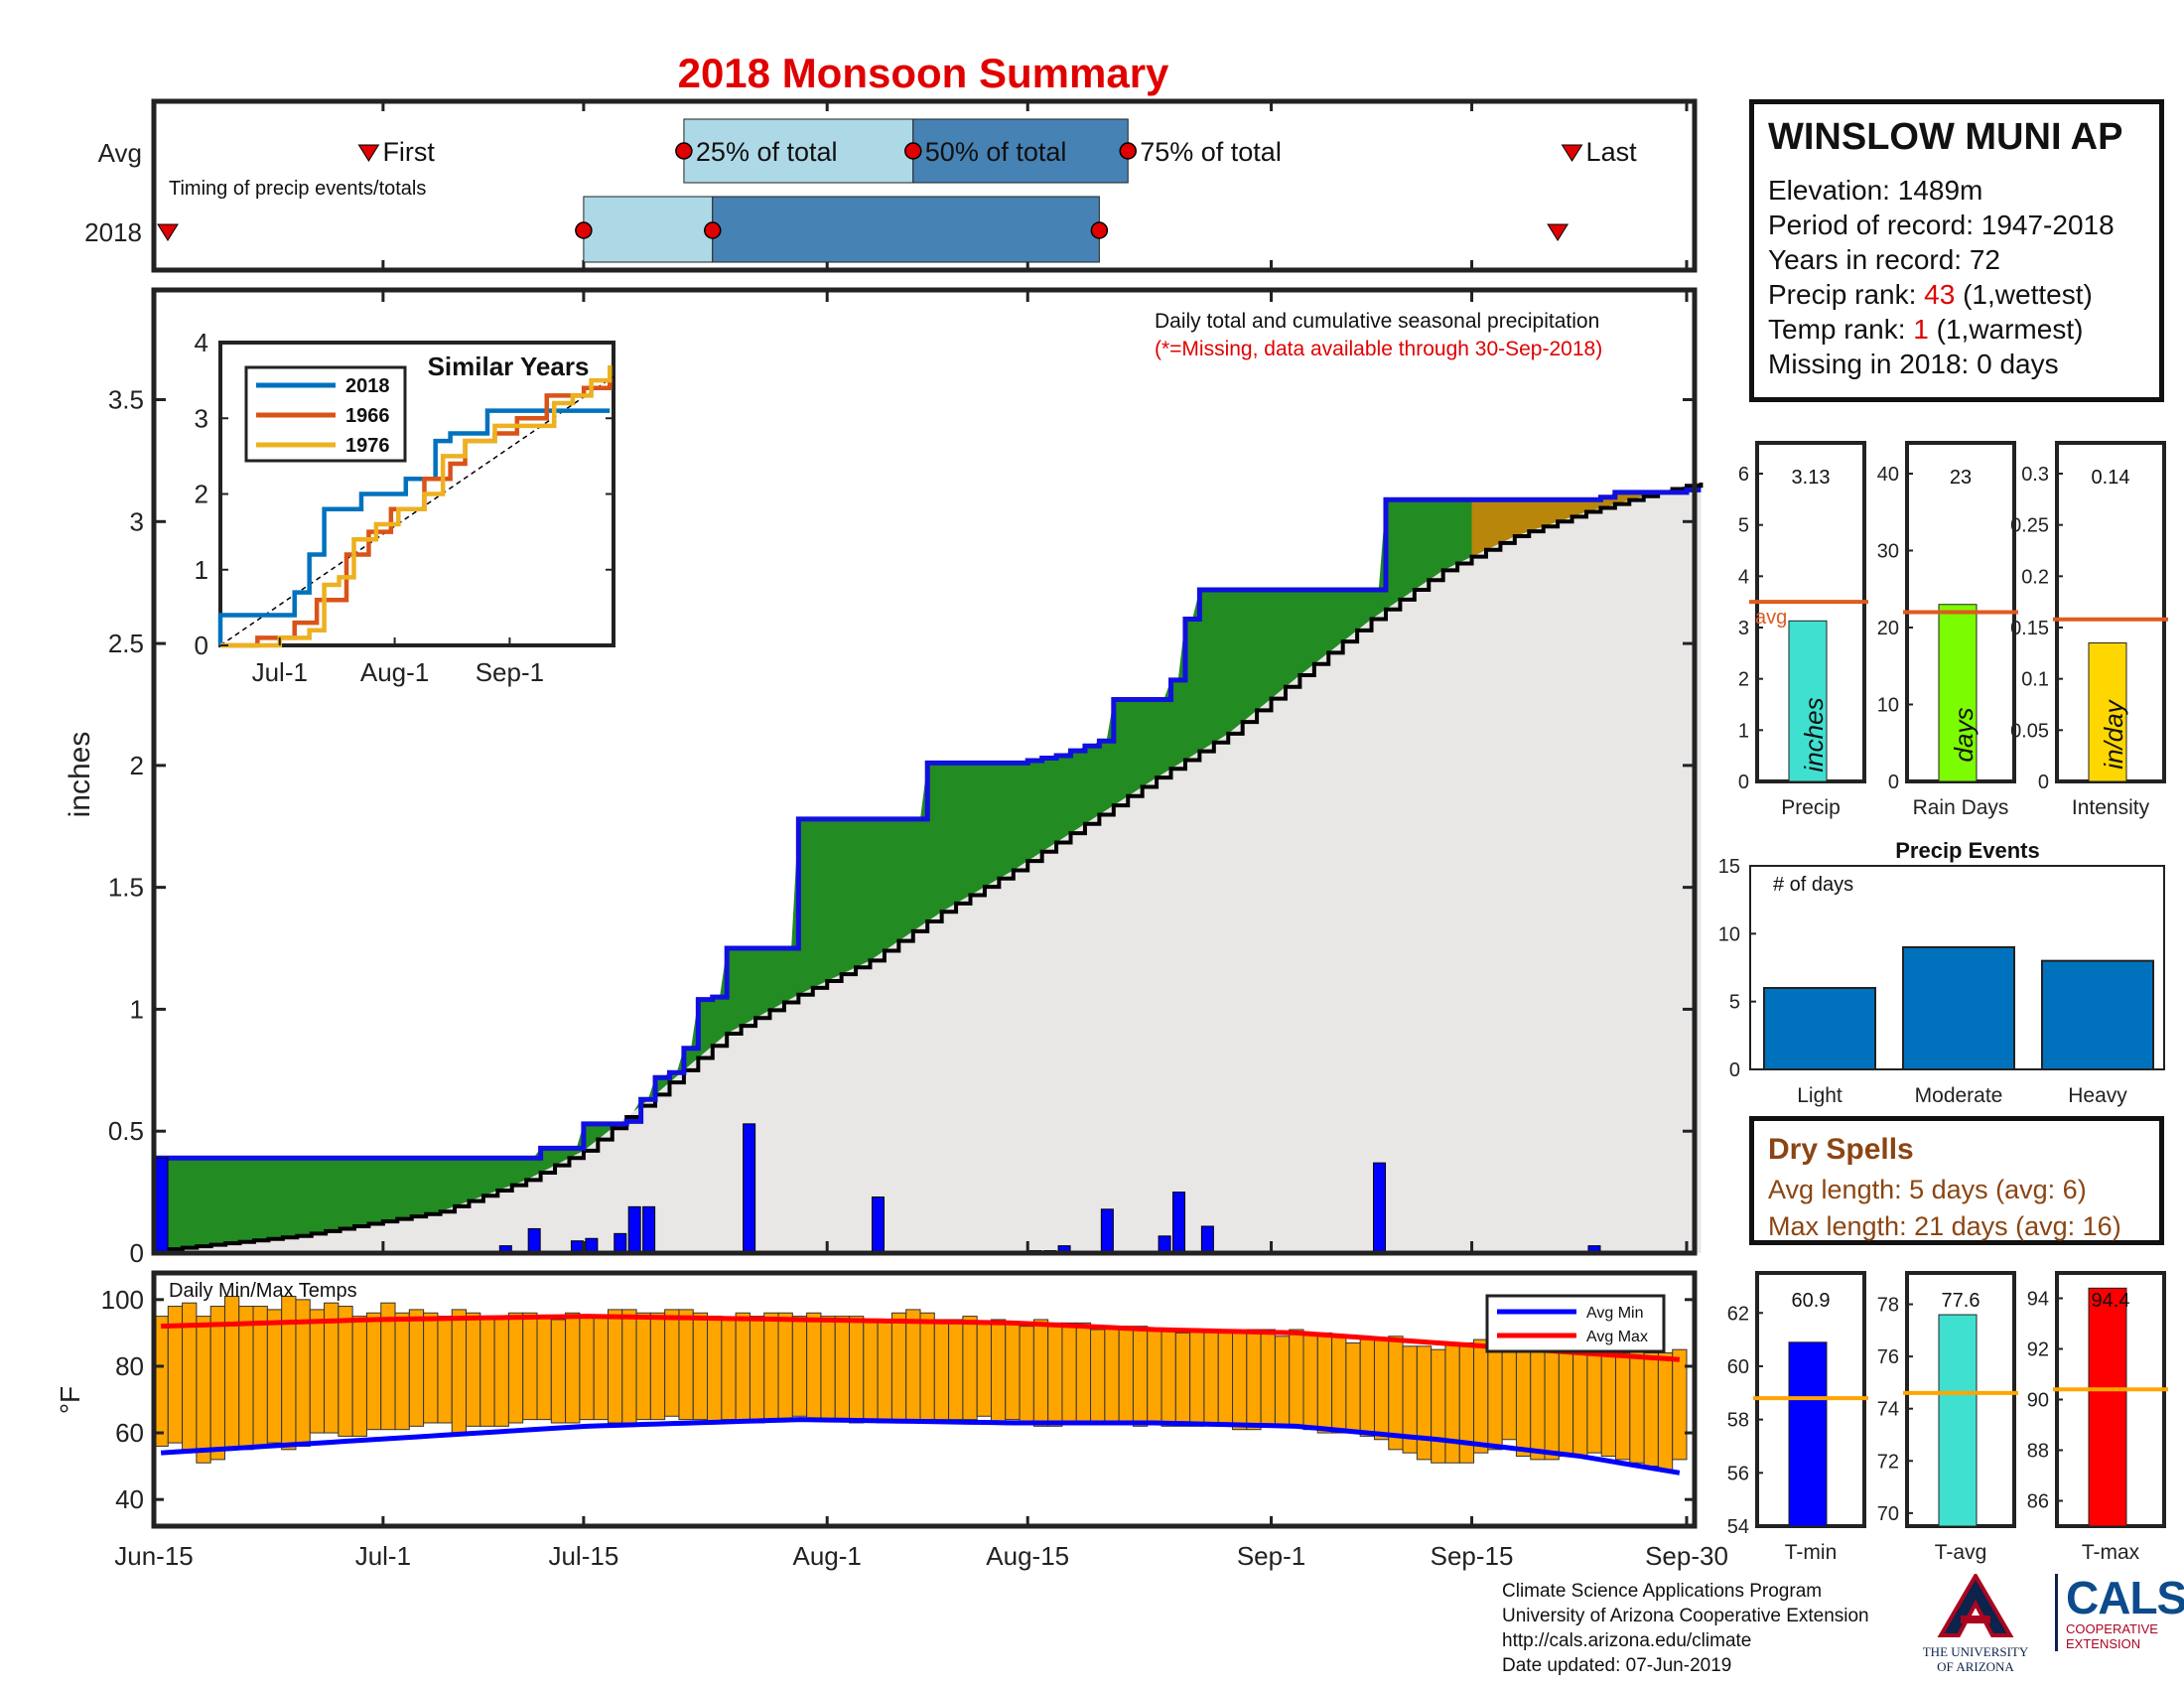 The image size is (2184, 1688). I want to click on stat-y-tick-label: 10, so click(1888, 706).